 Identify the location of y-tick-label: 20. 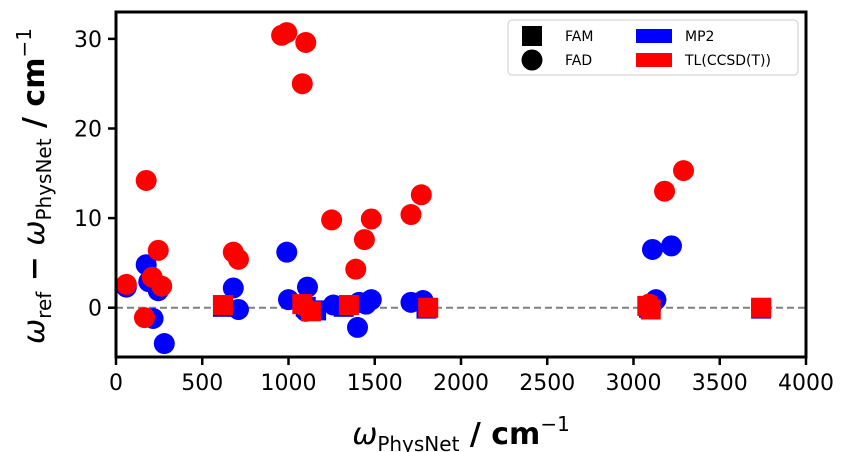
(88, 129).